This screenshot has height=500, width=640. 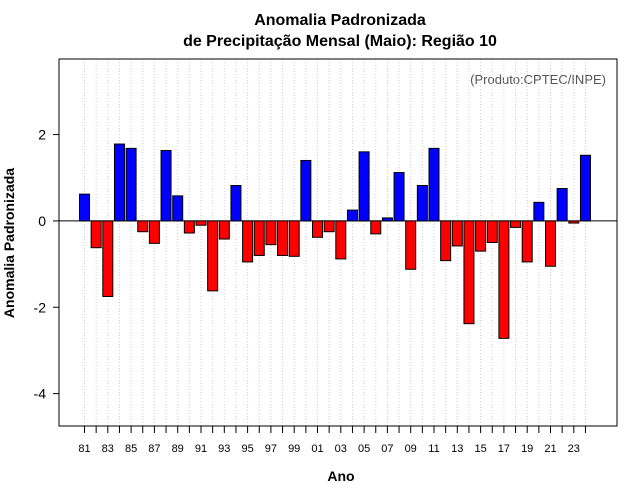 I want to click on x-tick-label: 01, so click(x=317, y=449).